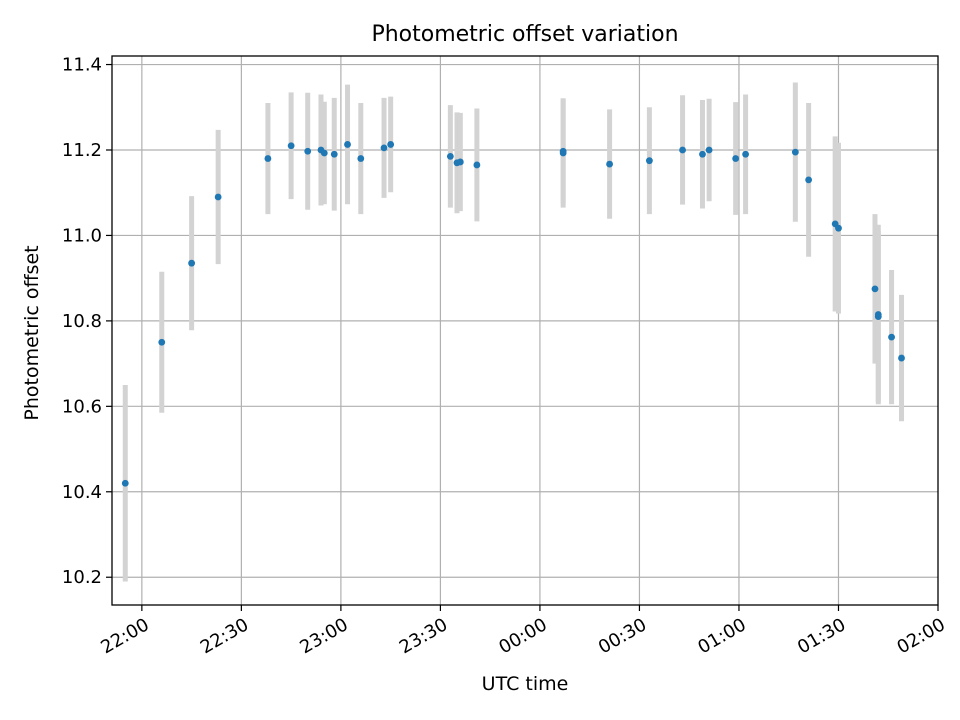  What do you see at coordinates (224, 636) in the screenshot?
I see `x-tick-label: 22:30` at bounding box center [224, 636].